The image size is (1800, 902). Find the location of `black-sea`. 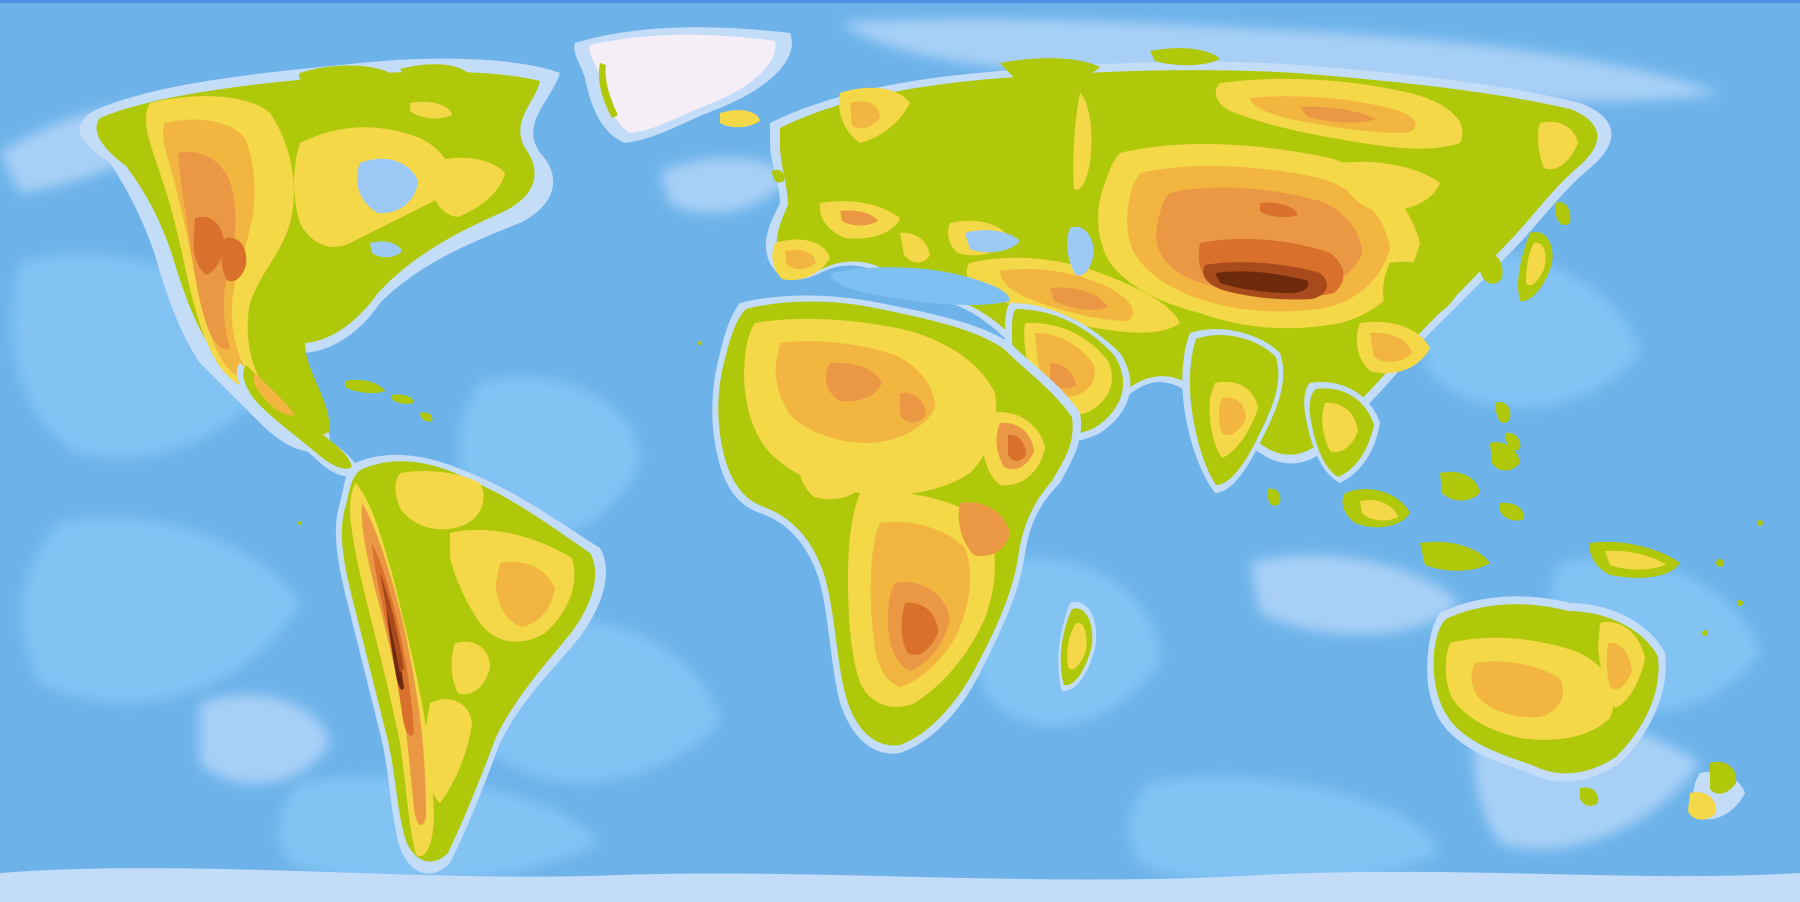

black-sea is located at coordinates (992, 241).